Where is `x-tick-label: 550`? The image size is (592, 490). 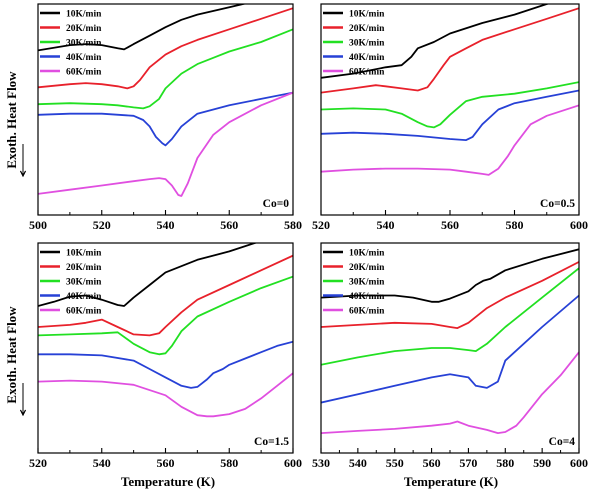 x-tick-label: 550 is located at coordinates (395, 463).